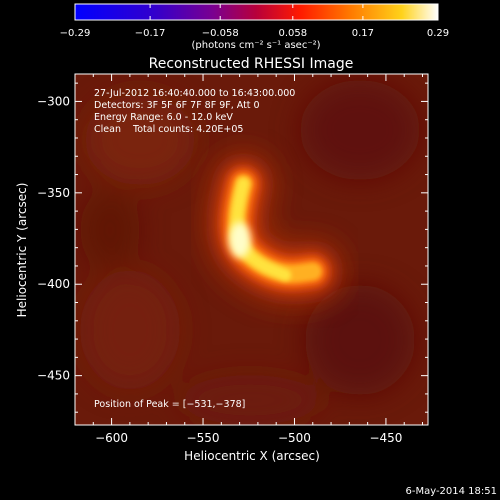 Image resolution: width=500 pixels, height=500 pixels. I want to click on colorbar-ticks, so click(256, 12).